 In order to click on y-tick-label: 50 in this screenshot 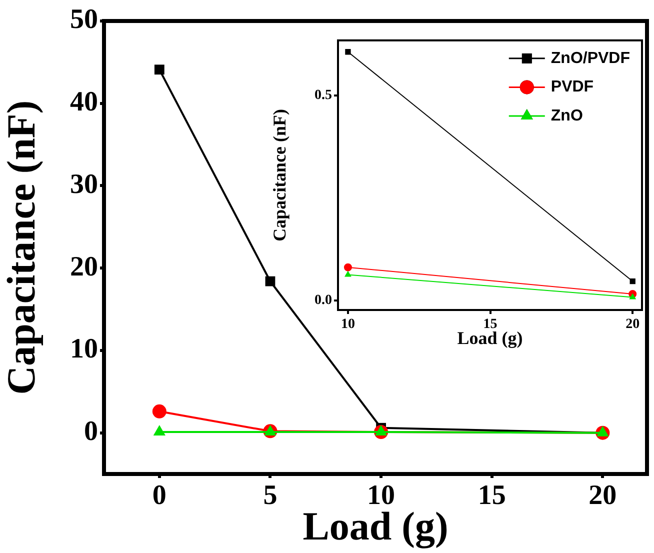, I will do `click(84, 20)`.